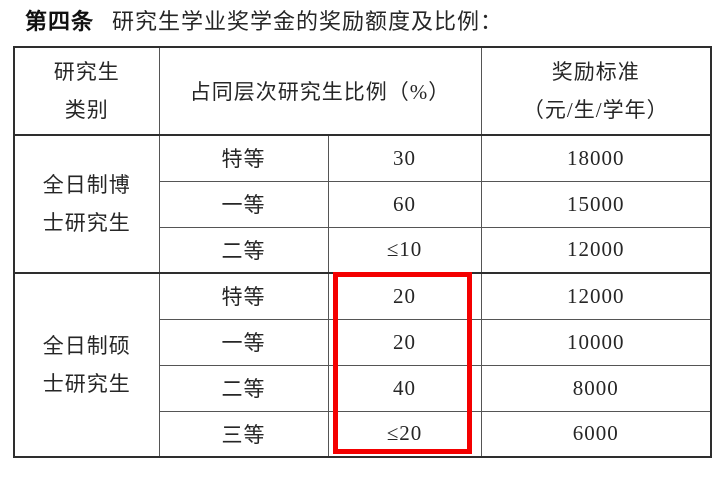 The image size is (728, 481). Describe the element at coordinates (404, 250) in the screenshot. I see `ratio-cell: ≤10` at that location.